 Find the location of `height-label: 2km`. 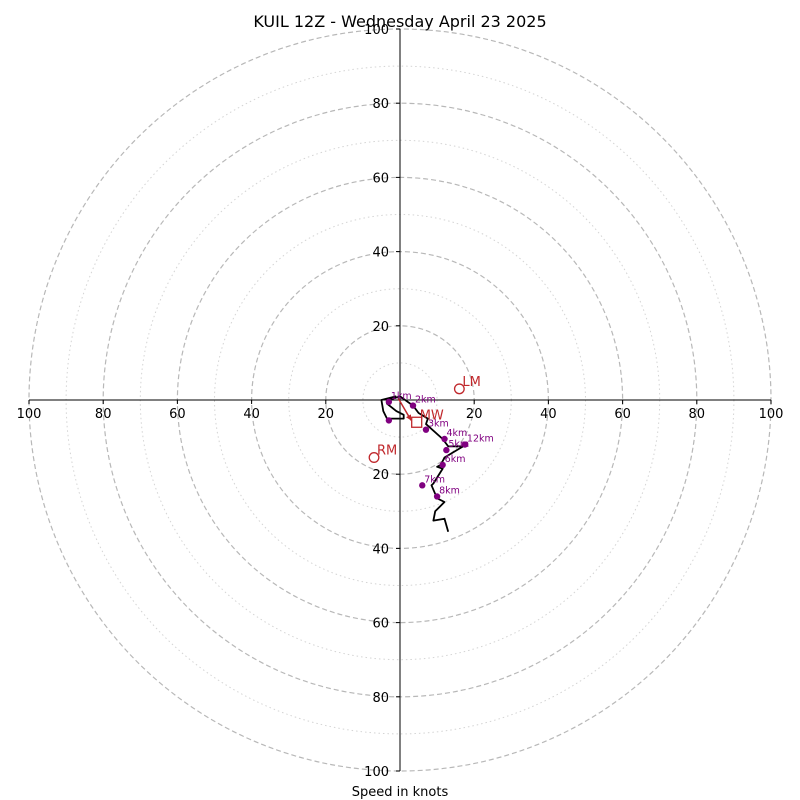

height-label: 2km is located at coordinates (425, 400).